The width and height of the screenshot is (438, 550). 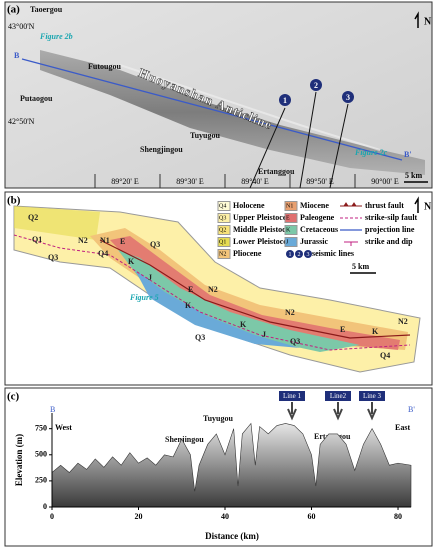 What do you see at coordinates (398, 516) in the screenshot?
I see `x-tick-label: 80` at bounding box center [398, 516].